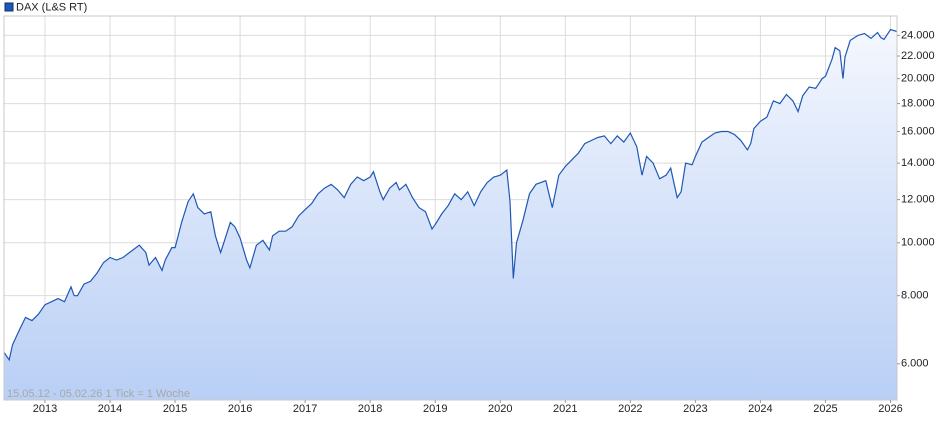  What do you see at coordinates (51, 7) in the screenshot?
I see `legend-label: DAX (L&S RT)` at bounding box center [51, 7].